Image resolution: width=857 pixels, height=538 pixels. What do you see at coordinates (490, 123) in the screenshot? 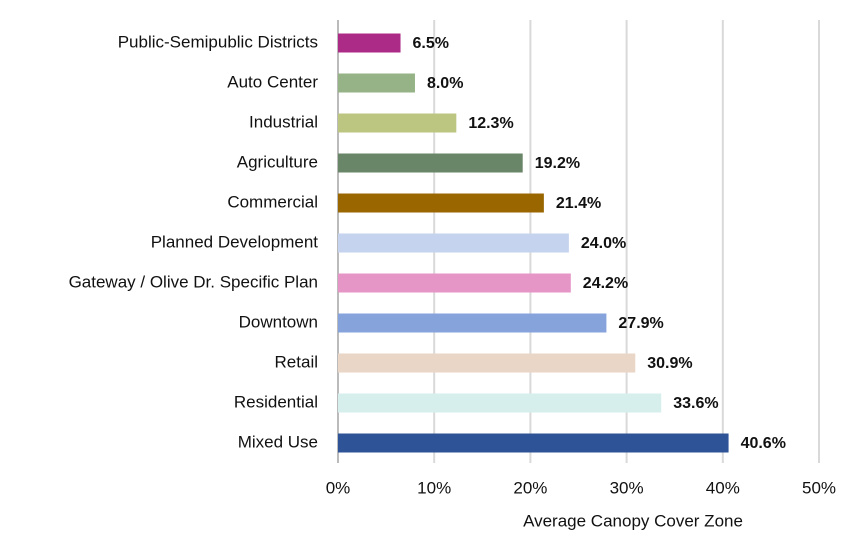
I see `value-label: 12.3%` at bounding box center [490, 123].